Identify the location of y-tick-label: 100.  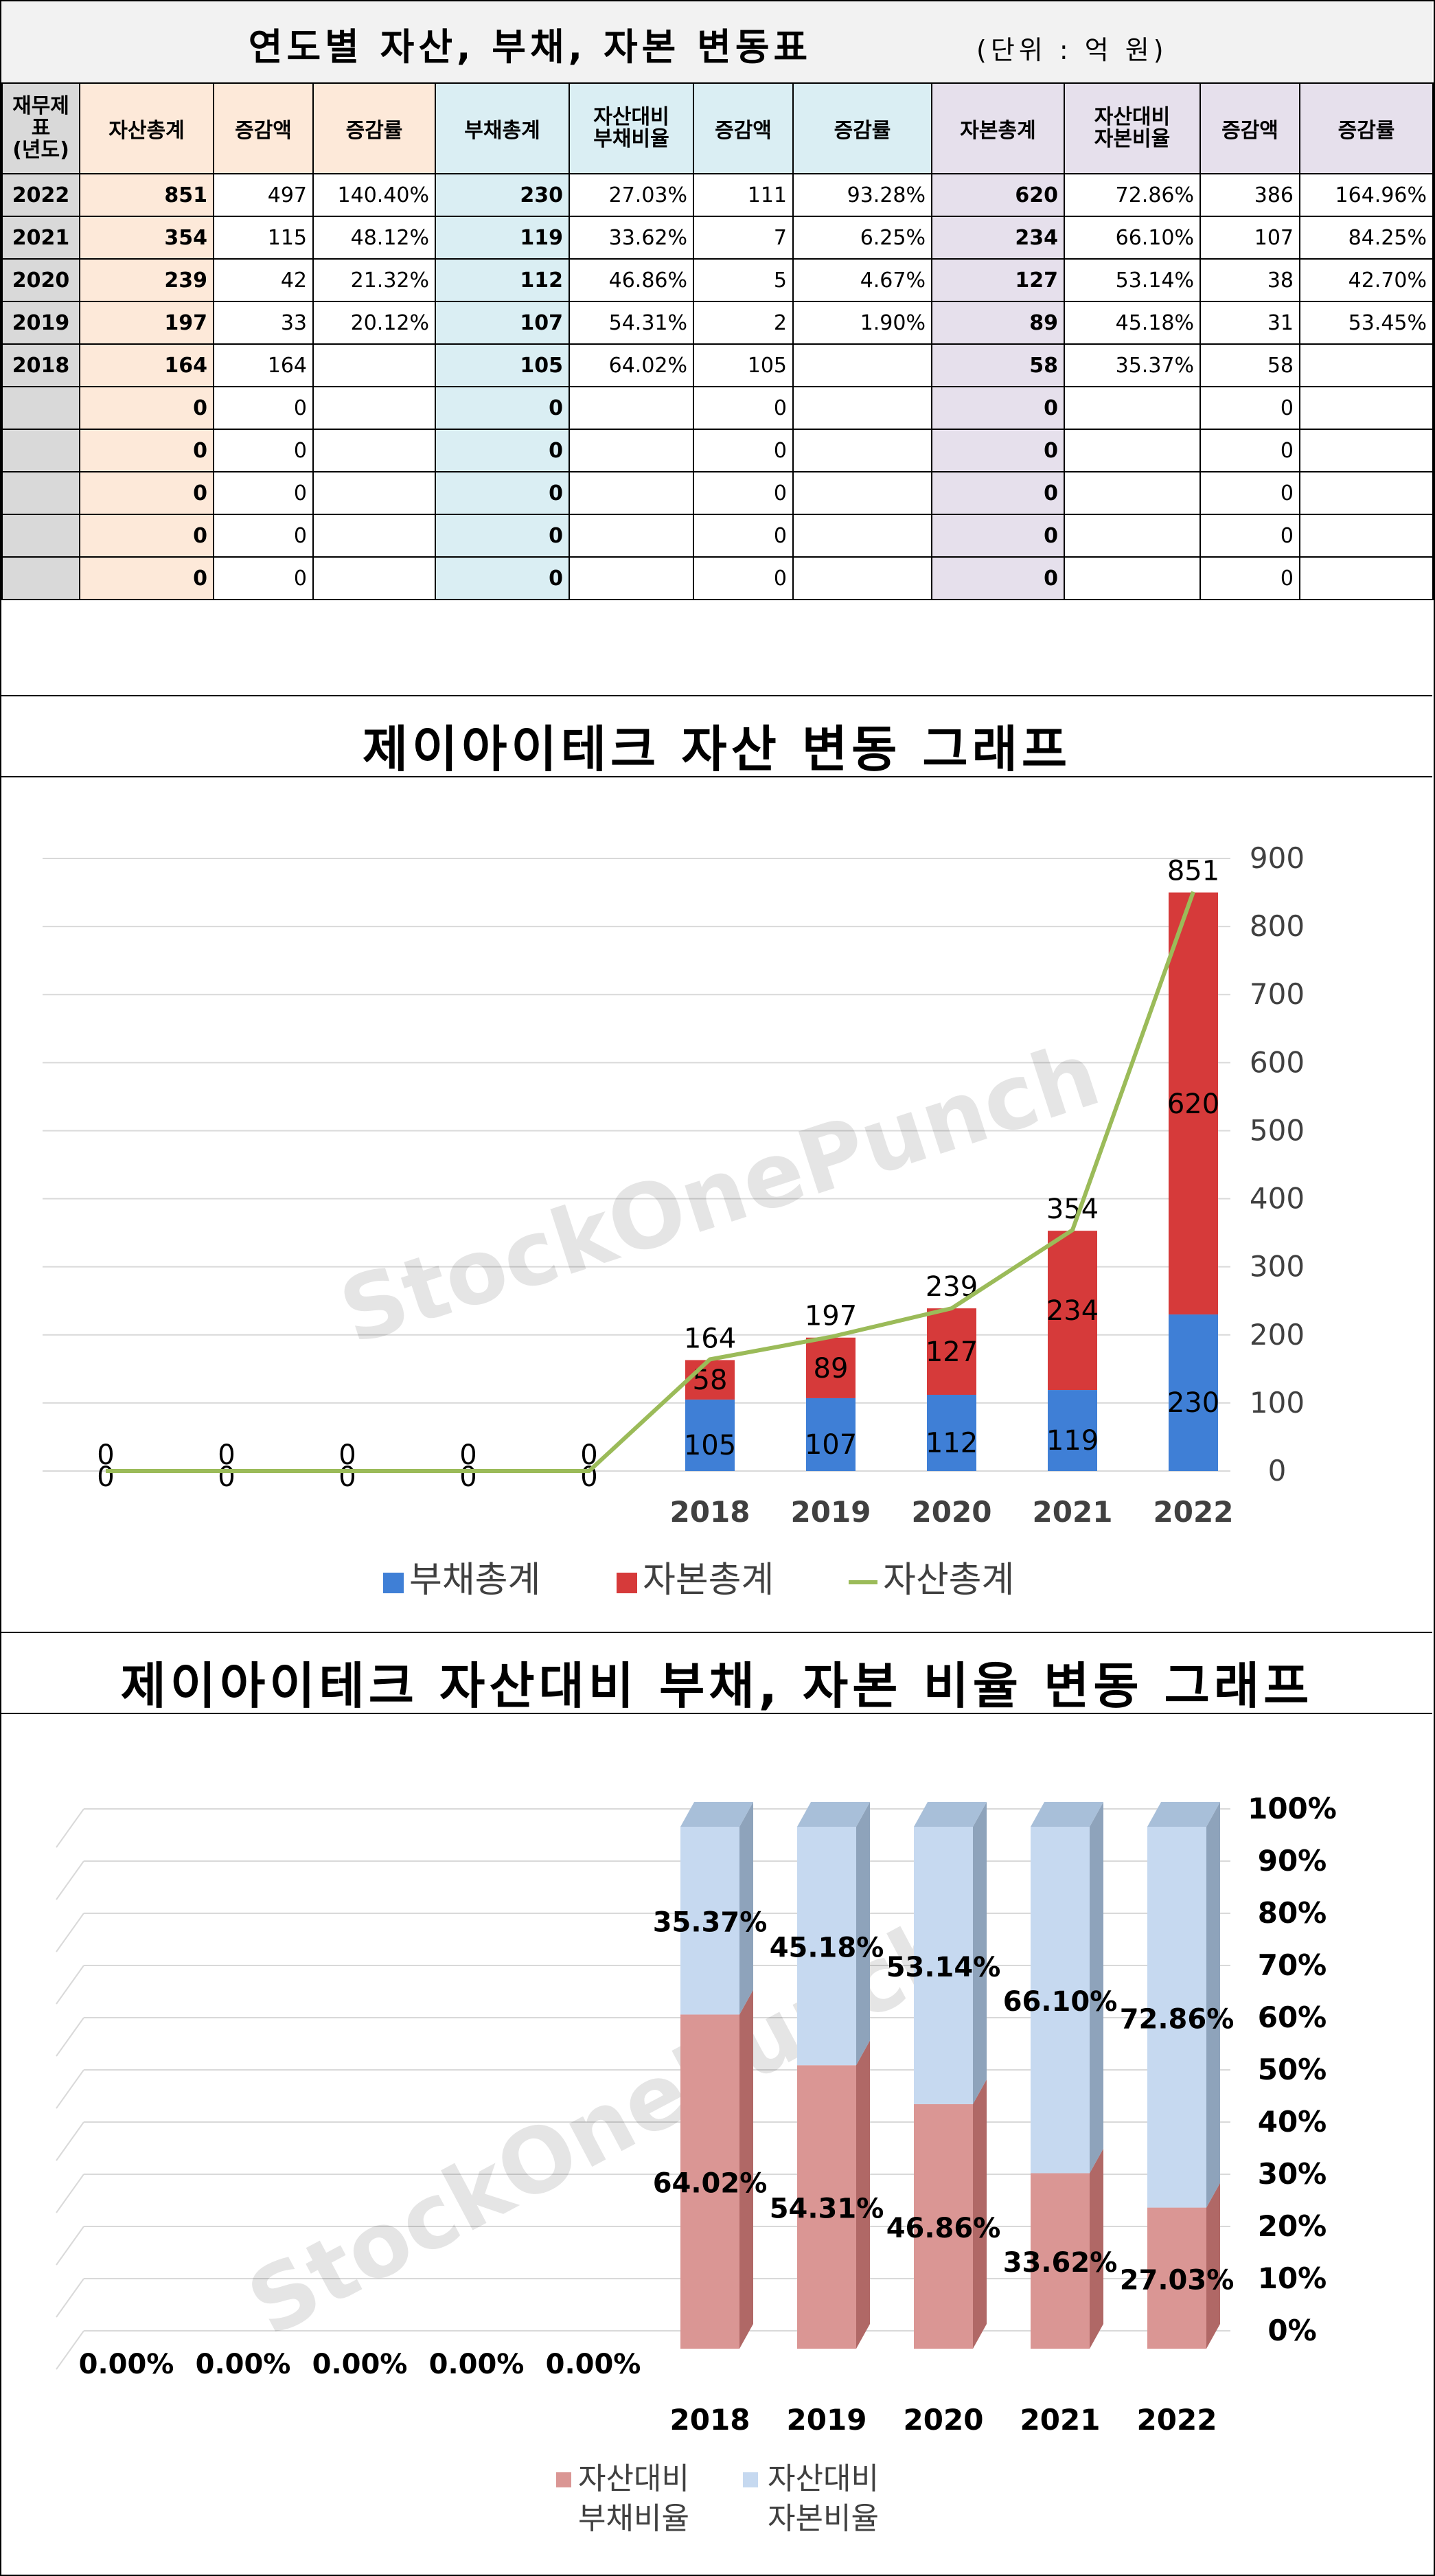
(1277, 1403).